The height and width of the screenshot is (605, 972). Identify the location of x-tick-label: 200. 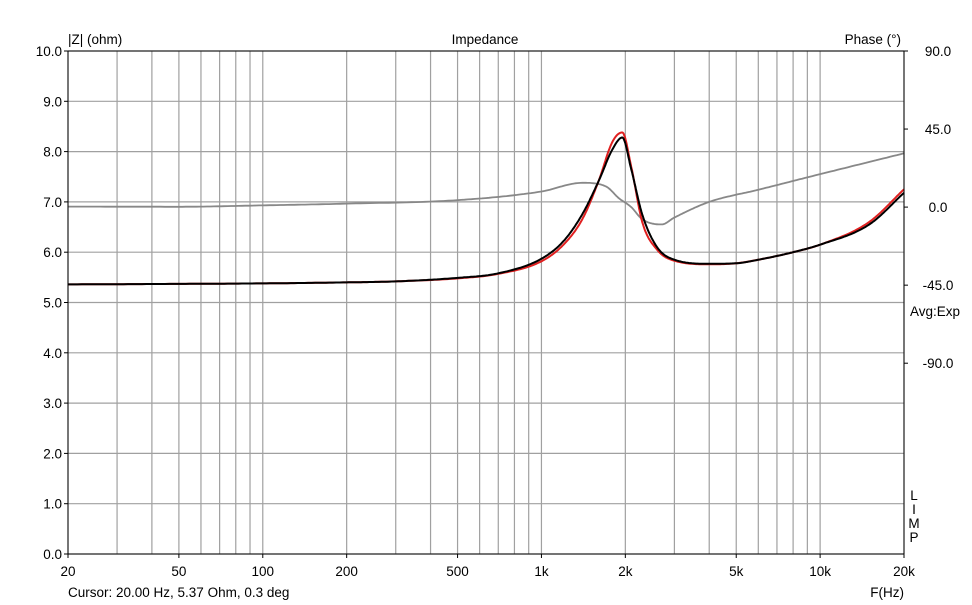
(346, 571).